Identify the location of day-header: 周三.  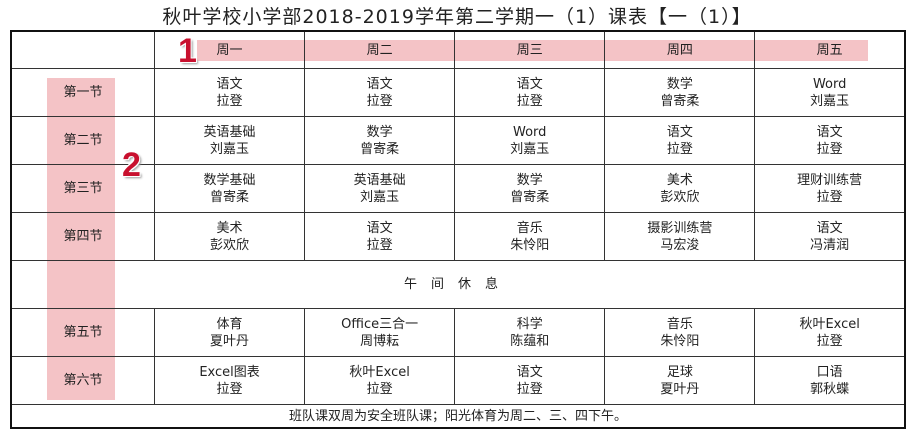
(530, 49).